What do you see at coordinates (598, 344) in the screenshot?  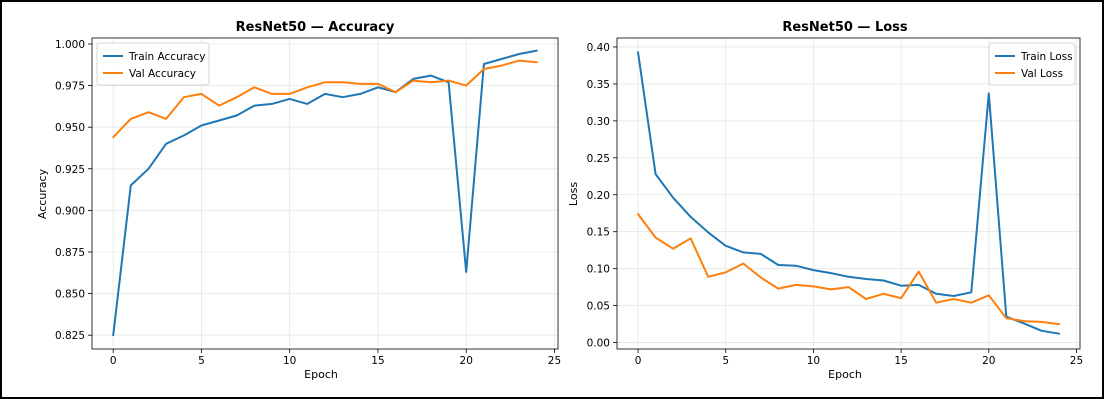 I see `y-tick-label: 0.00` at bounding box center [598, 344].